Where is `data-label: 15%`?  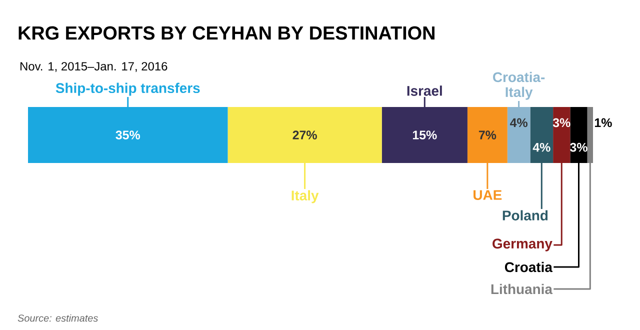 data-label: 15% is located at coordinates (424, 135).